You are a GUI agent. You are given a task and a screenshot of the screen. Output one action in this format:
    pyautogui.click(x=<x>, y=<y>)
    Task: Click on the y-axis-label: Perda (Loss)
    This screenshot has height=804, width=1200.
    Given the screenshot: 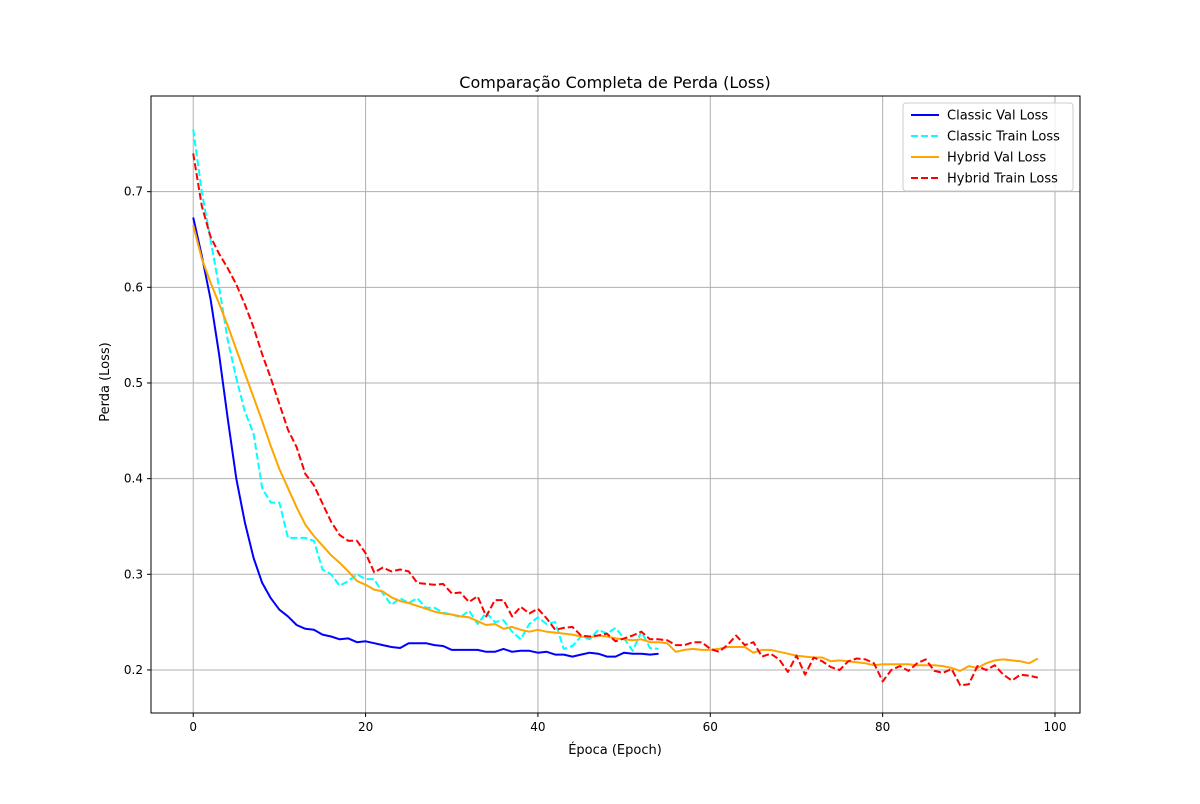 What is the action you would take?
    pyautogui.click(x=105, y=382)
    